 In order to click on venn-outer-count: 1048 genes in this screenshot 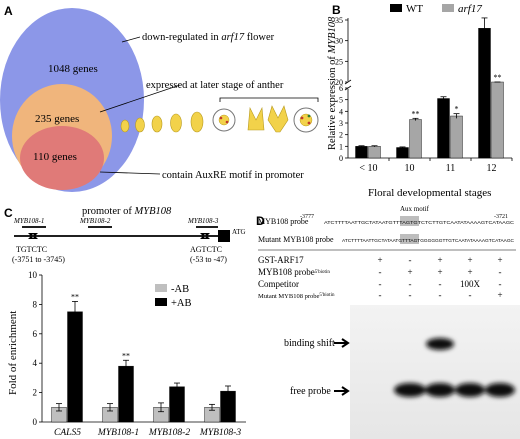, I will do `click(73, 69)`.